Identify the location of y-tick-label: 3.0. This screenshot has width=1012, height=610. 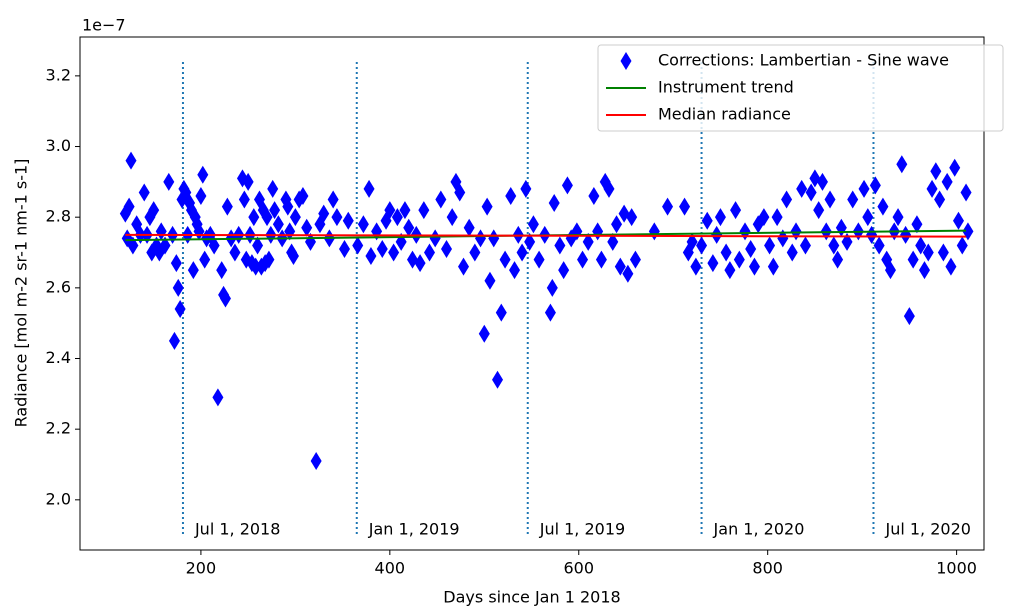
(58, 145).